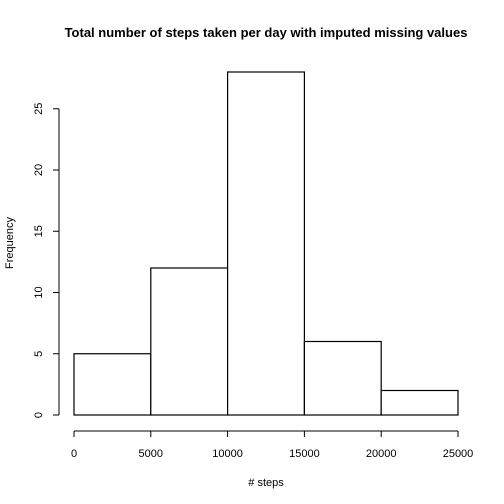  I want to click on y-tick-label-2: 10, so click(39, 292).